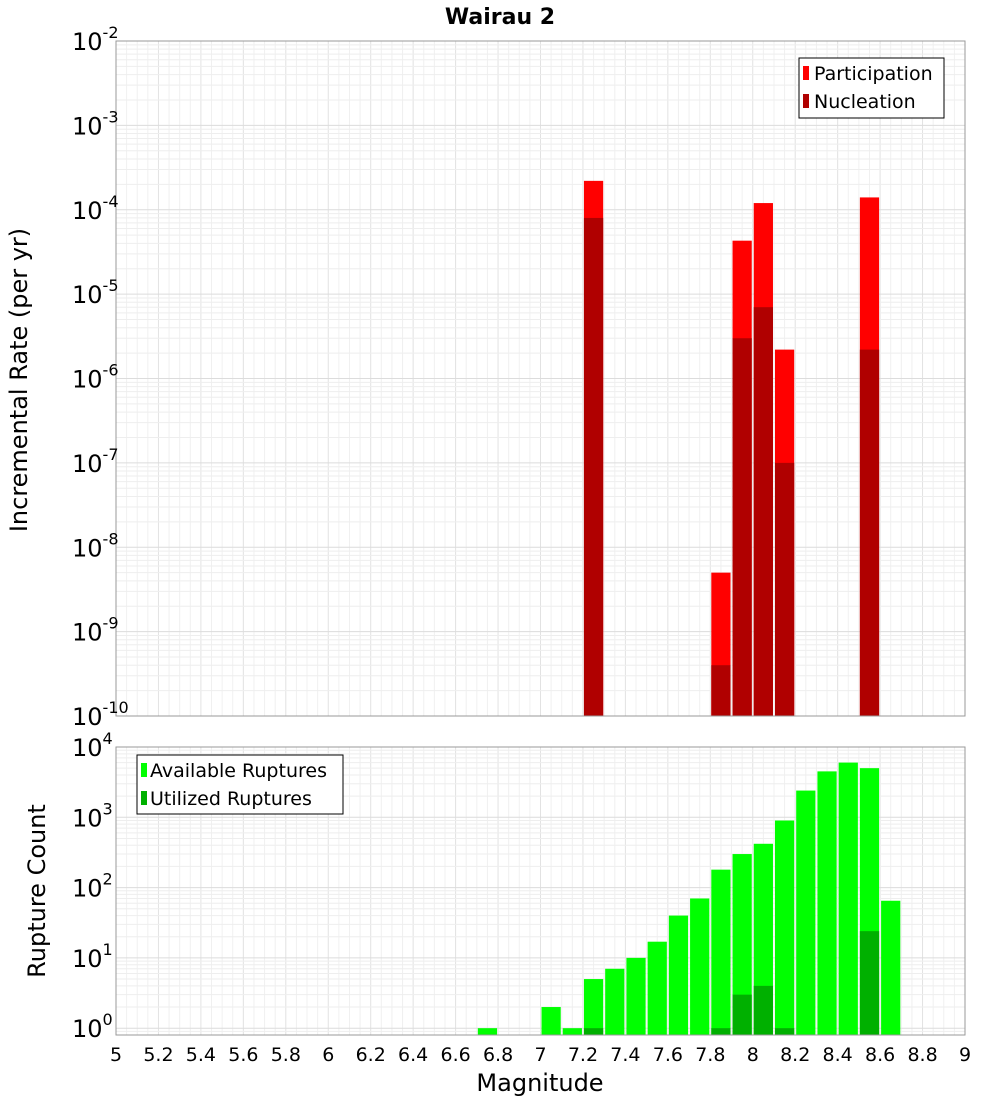 The width and height of the screenshot is (1000, 1100). Describe the element at coordinates (92, 745) in the screenshot. I see `y-tick-label: 10⁴` at that location.